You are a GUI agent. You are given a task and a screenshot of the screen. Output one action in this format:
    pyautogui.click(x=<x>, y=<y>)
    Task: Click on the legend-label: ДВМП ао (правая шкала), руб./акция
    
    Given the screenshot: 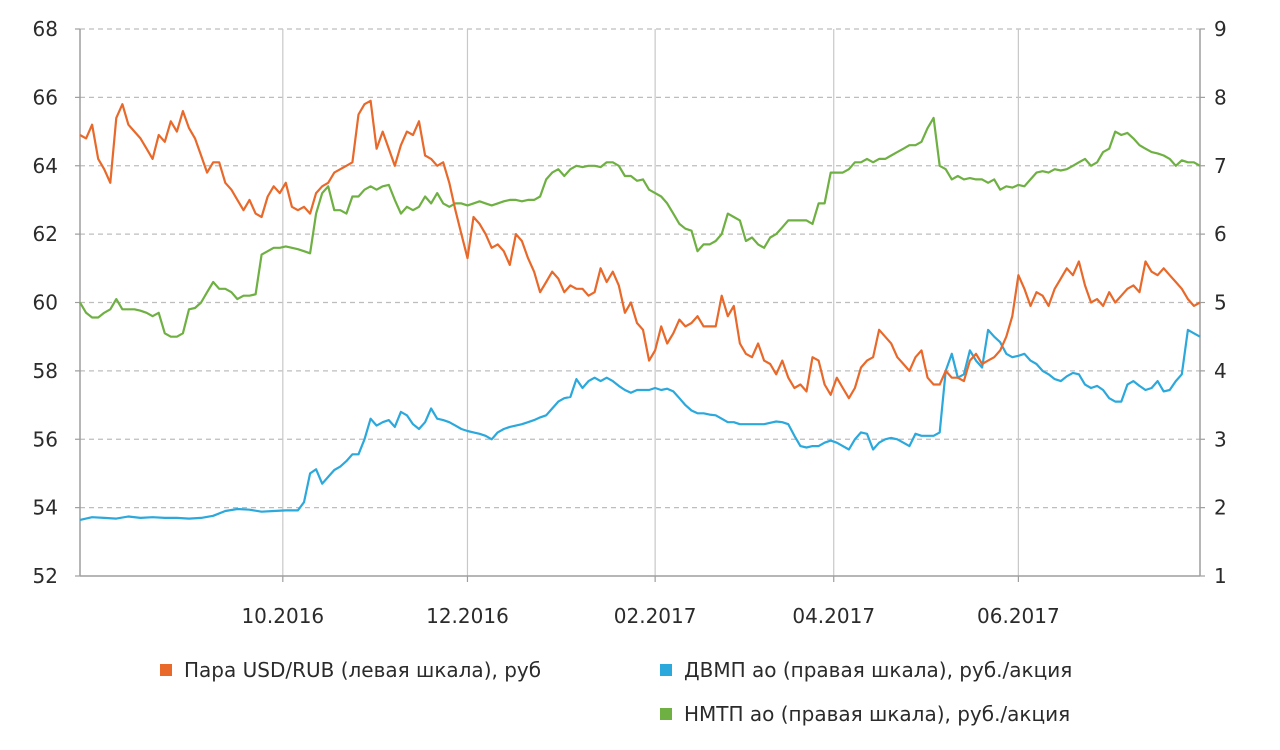 What is the action you would take?
    pyautogui.click(x=878, y=670)
    